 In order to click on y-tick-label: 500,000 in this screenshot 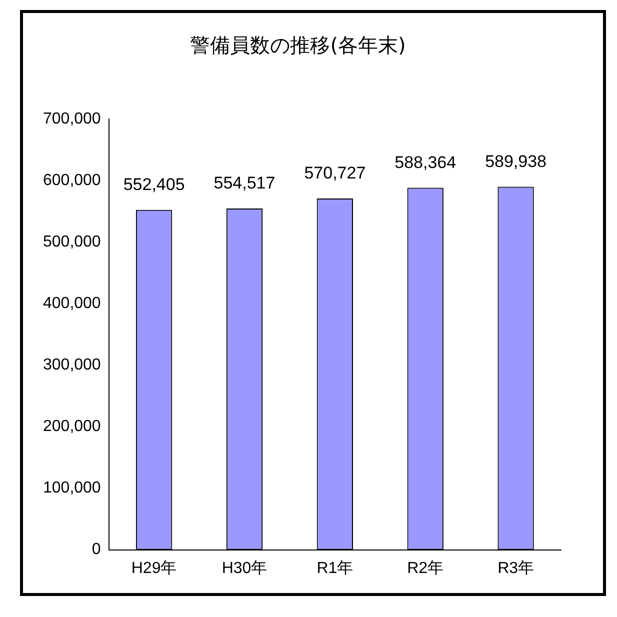, I will do `click(71, 241)`.